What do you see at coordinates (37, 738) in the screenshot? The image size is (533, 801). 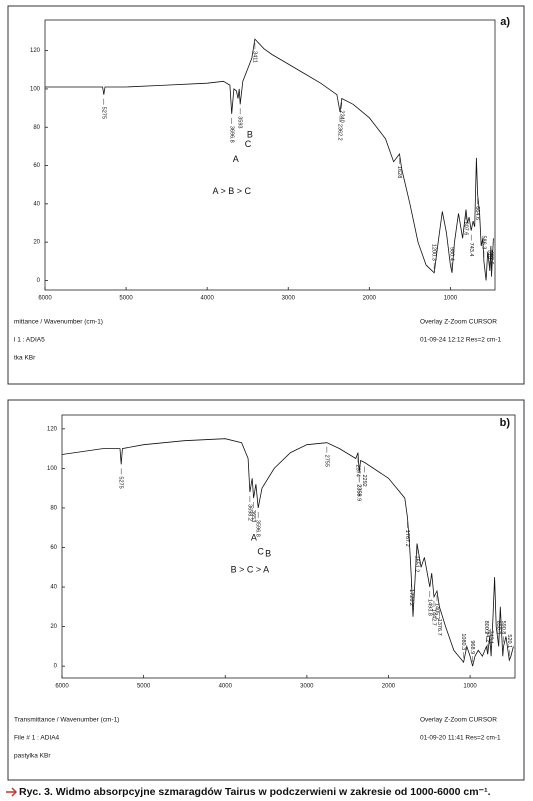 I see `footer-left: File # 1 : ADIA4` at bounding box center [37, 738].